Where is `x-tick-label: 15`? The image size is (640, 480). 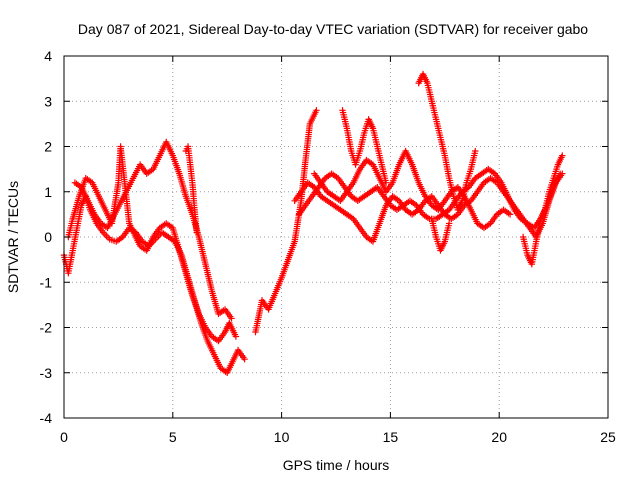 x-tick-label: 15 is located at coordinates (391, 437).